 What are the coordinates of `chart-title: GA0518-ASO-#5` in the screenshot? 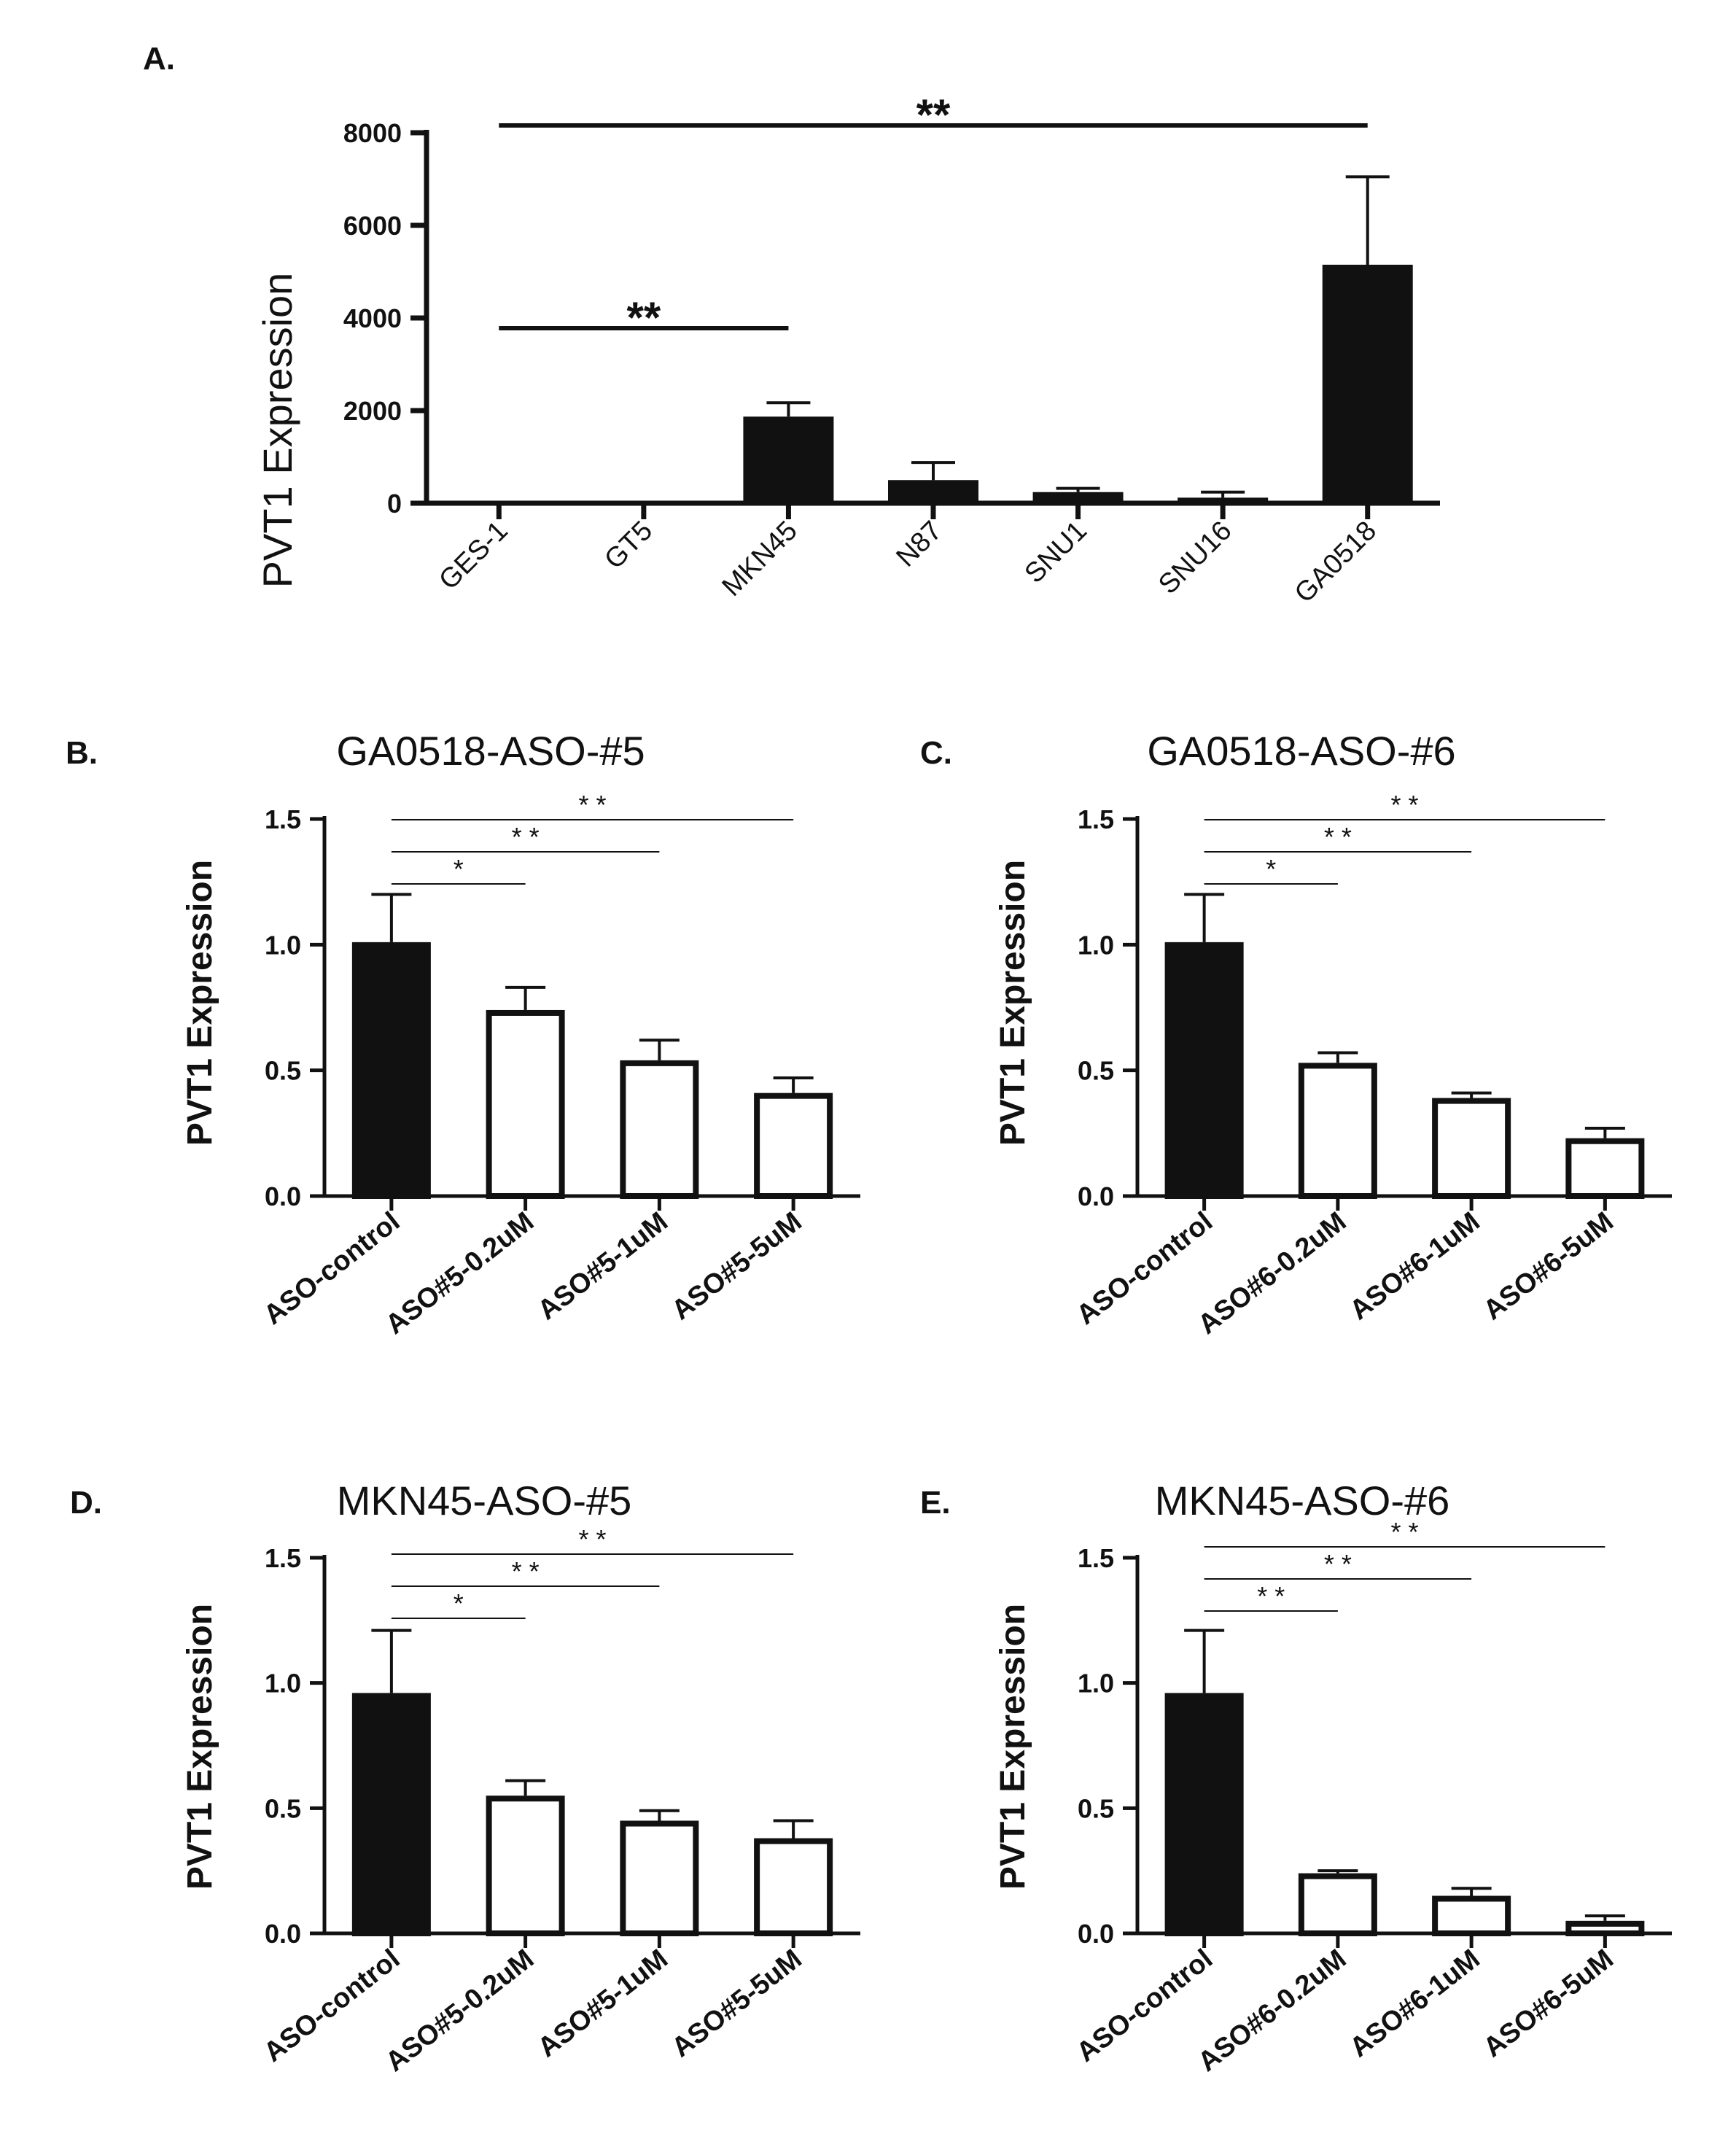 It's located at (491, 751).